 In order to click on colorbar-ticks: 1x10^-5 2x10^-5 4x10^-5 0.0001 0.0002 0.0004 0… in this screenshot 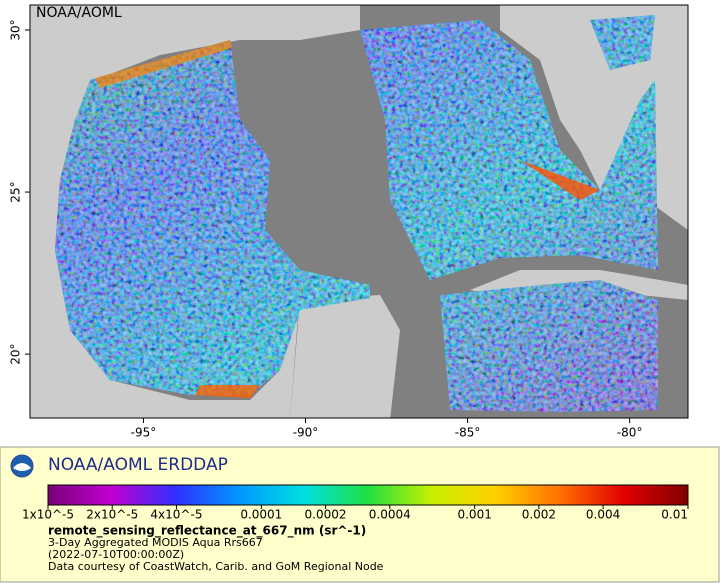, I will do `click(355, 513)`.